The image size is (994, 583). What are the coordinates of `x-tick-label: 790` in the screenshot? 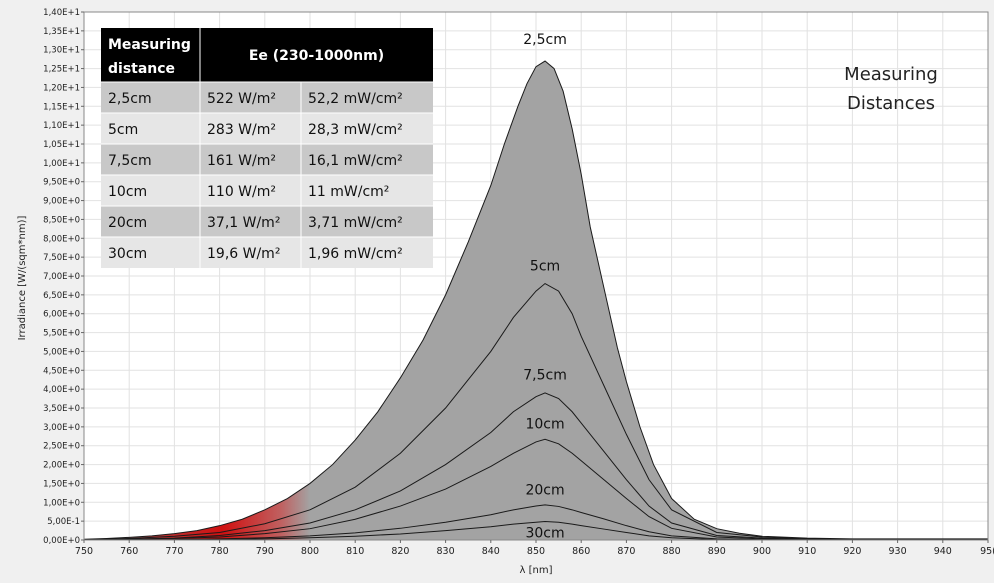 It's located at (265, 551).